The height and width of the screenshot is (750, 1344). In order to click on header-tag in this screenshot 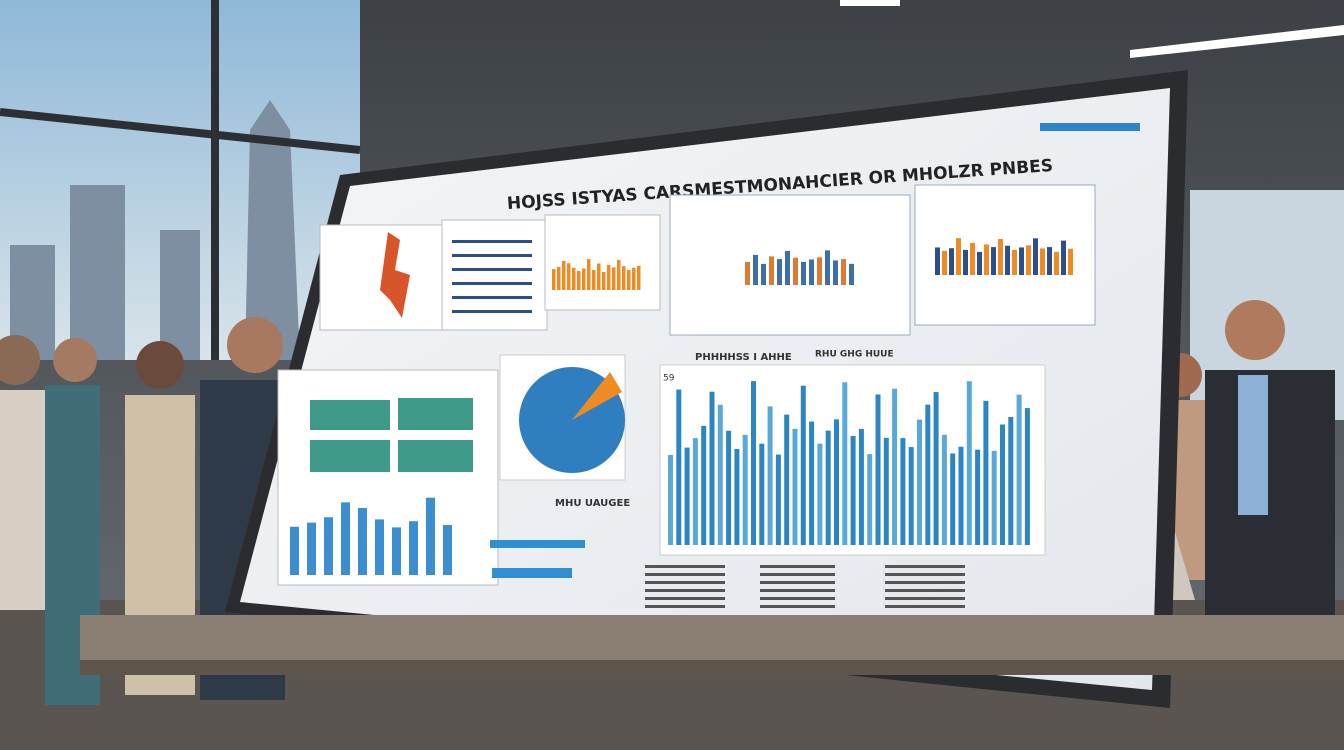, I will do `click(1090, 127)`.